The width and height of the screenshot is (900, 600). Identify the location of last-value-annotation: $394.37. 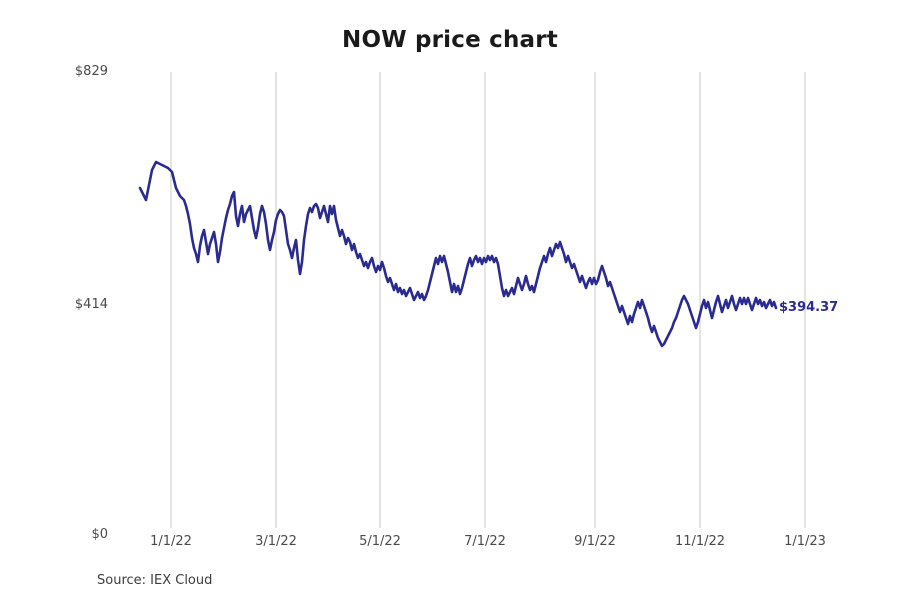
(809, 307).